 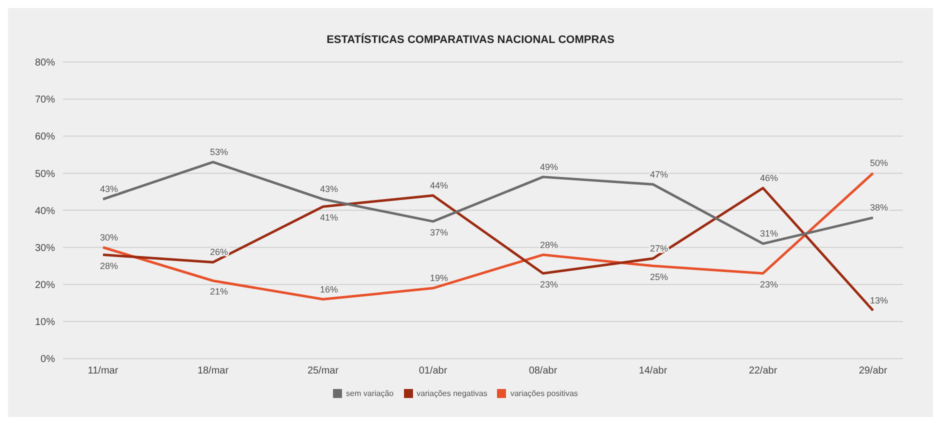 What do you see at coordinates (45, 137) in the screenshot?
I see `y-tick-label: 60%` at bounding box center [45, 137].